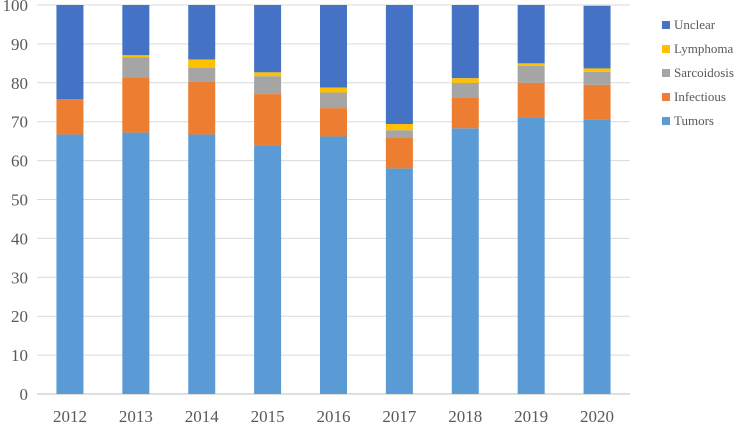 Image resolution: width=744 pixels, height=424 pixels. What do you see at coordinates (16, 7) in the screenshot?
I see `y-tick-label: 100` at bounding box center [16, 7].